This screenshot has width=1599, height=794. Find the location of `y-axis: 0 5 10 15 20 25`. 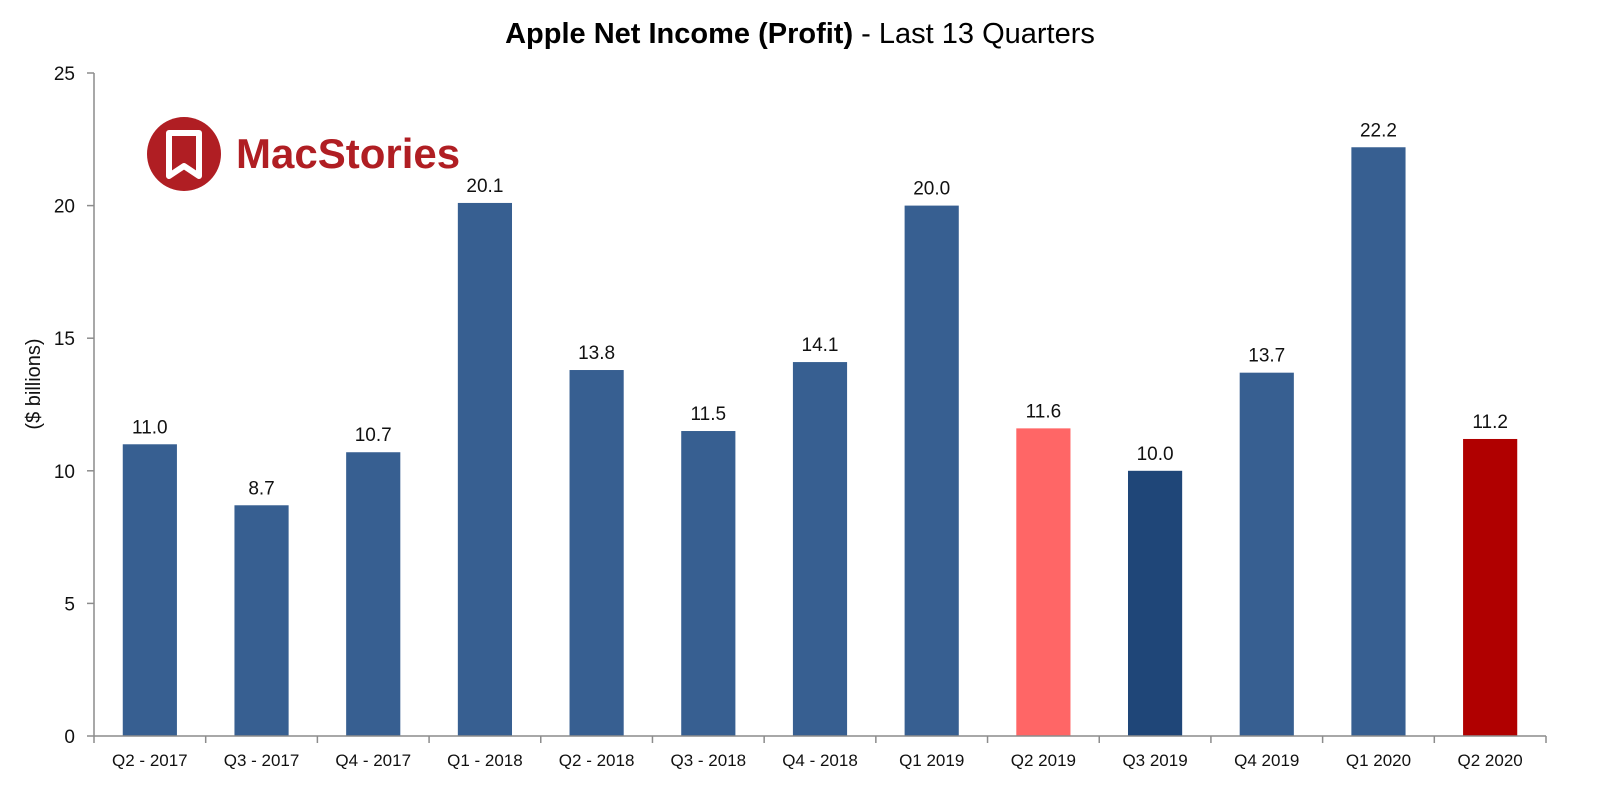

y-axis: 0 5 10 15 20 25 is located at coordinates (74, 406).